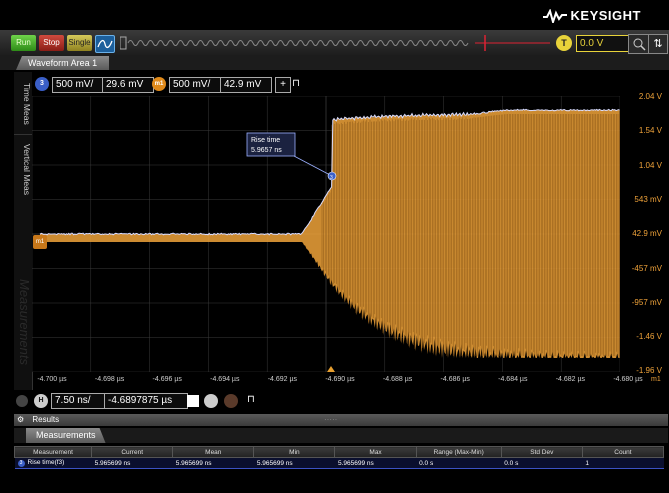 The image size is (669, 493). I want to click on time-tick-label: -4.692 µs, so click(282, 379).